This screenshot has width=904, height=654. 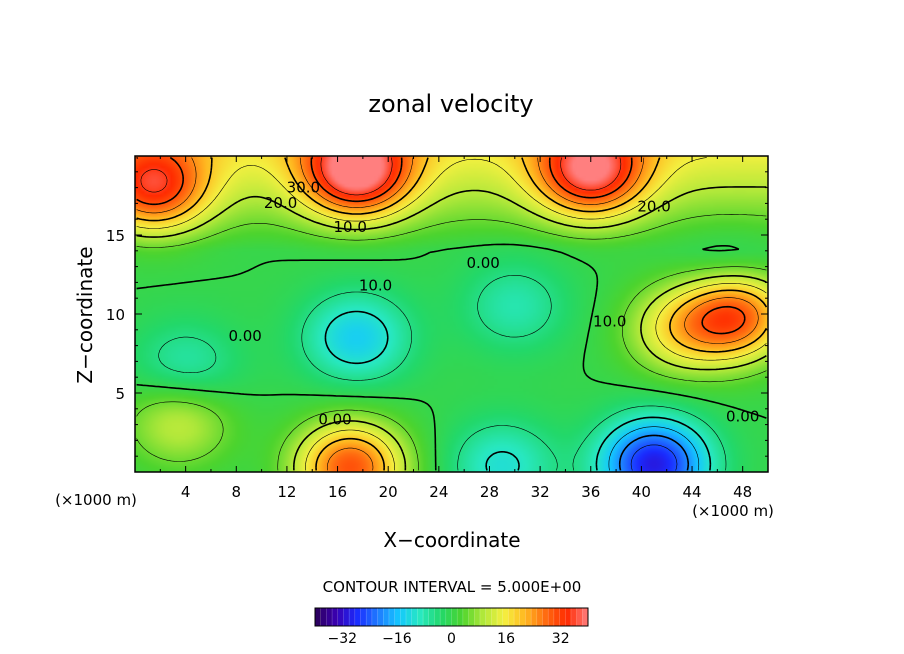 What do you see at coordinates (450, 104) in the screenshot?
I see `chart-title: zonal velocity` at bounding box center [450, 104].